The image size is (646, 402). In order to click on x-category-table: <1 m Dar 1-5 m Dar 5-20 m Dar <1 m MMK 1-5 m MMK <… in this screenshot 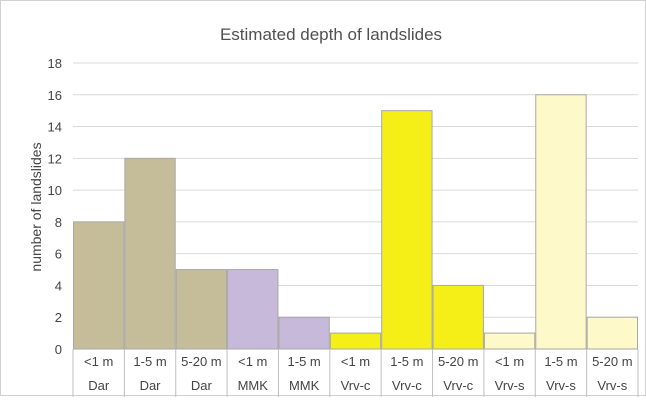, I will do `click(355, 373)`.